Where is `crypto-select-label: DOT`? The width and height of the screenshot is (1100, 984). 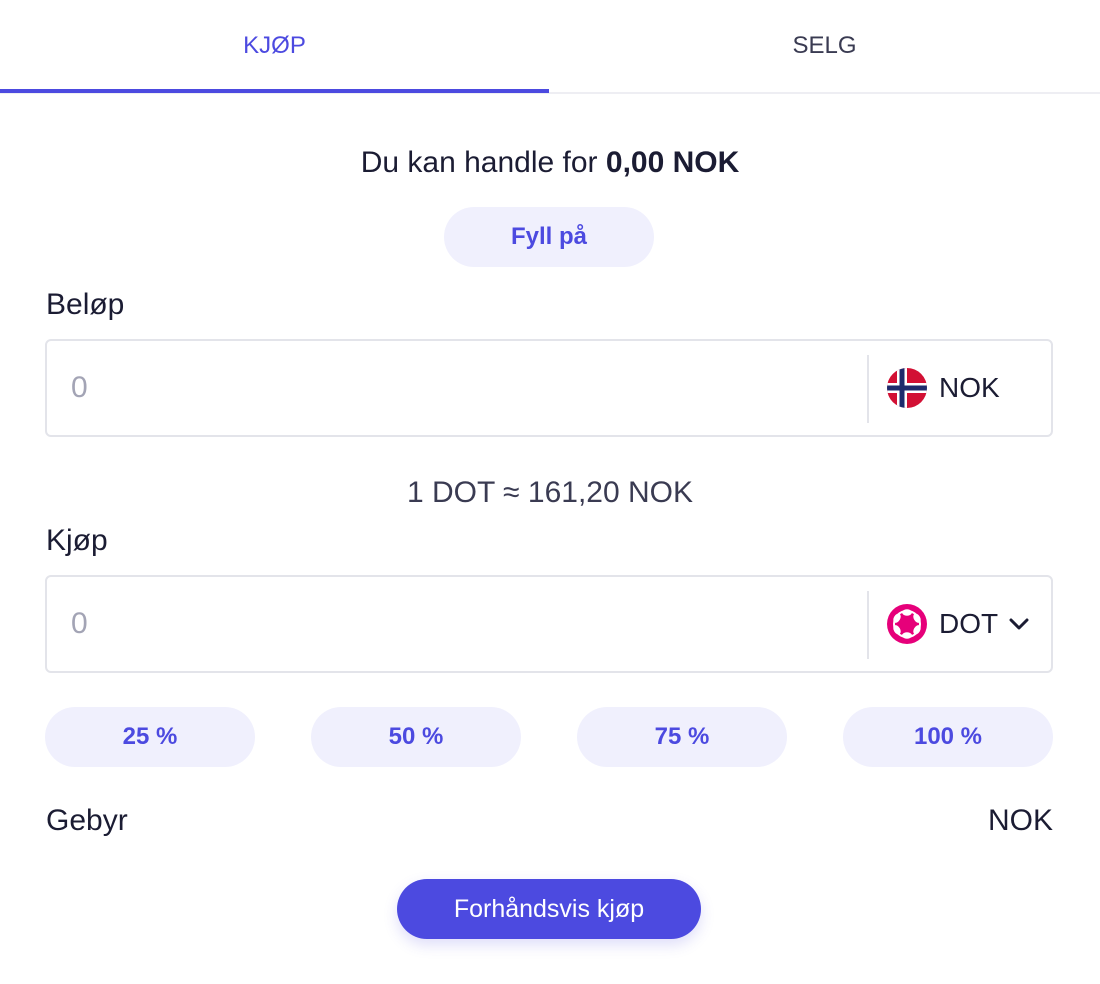
crypto-select-label: DOT is located at coordinates (969, 623).